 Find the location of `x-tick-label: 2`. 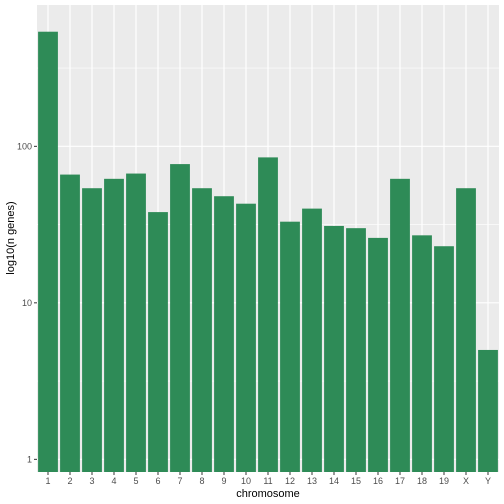

x-tick-label: 2 is located at coordinates (69, 481).